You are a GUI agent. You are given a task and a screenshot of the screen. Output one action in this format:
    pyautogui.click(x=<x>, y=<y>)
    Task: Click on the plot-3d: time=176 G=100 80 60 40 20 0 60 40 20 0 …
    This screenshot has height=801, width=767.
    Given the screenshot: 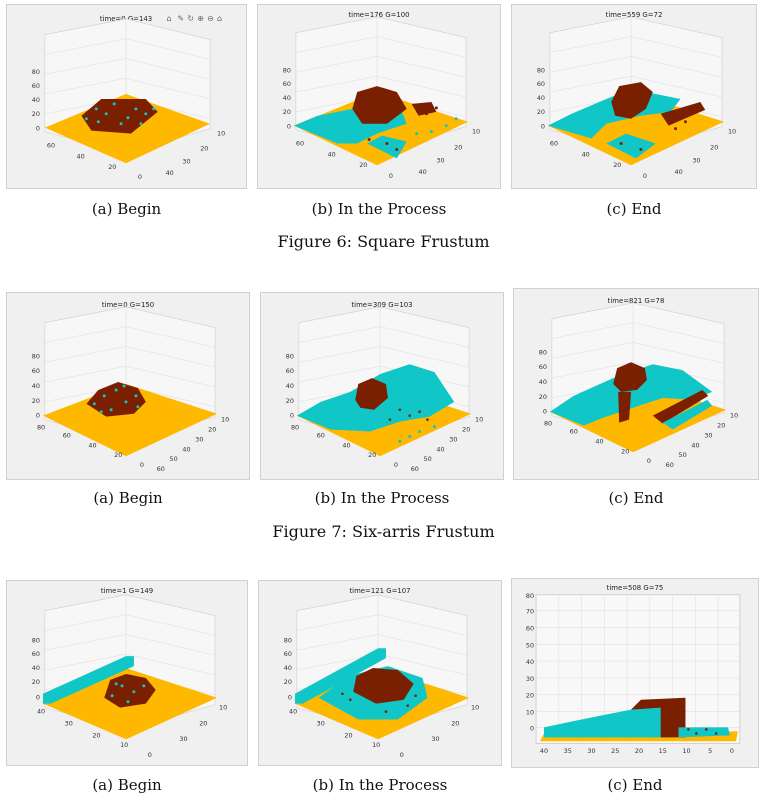 What is the action you would take?
    pyautogui.click(x=379, y=96)
    